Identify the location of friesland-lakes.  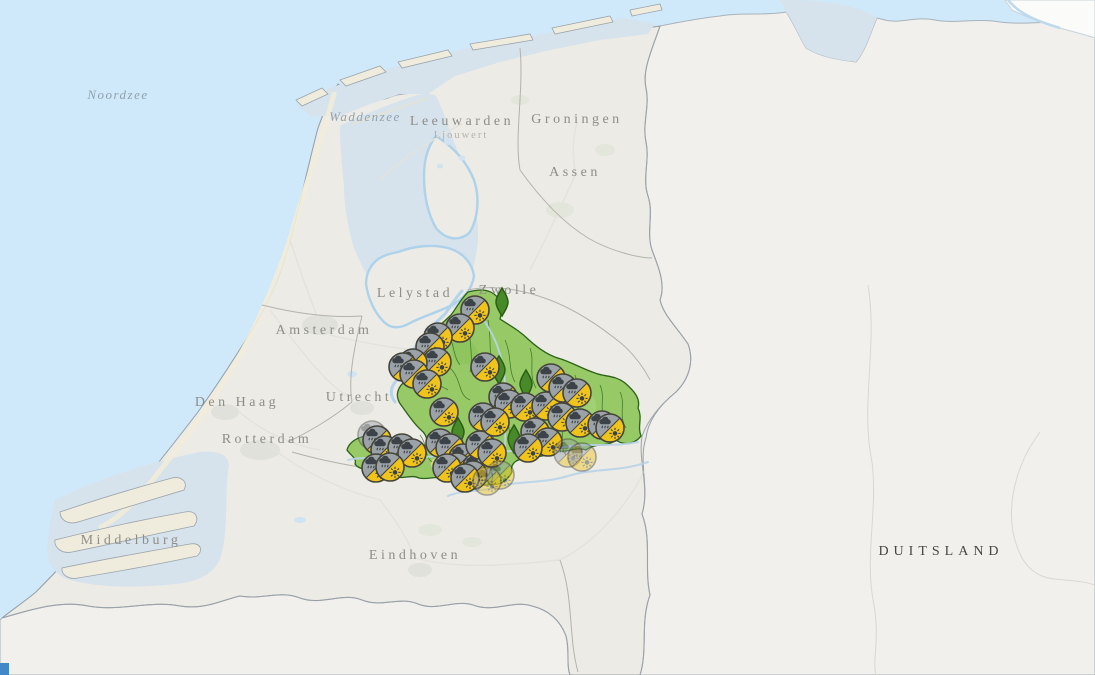
(380, 331).